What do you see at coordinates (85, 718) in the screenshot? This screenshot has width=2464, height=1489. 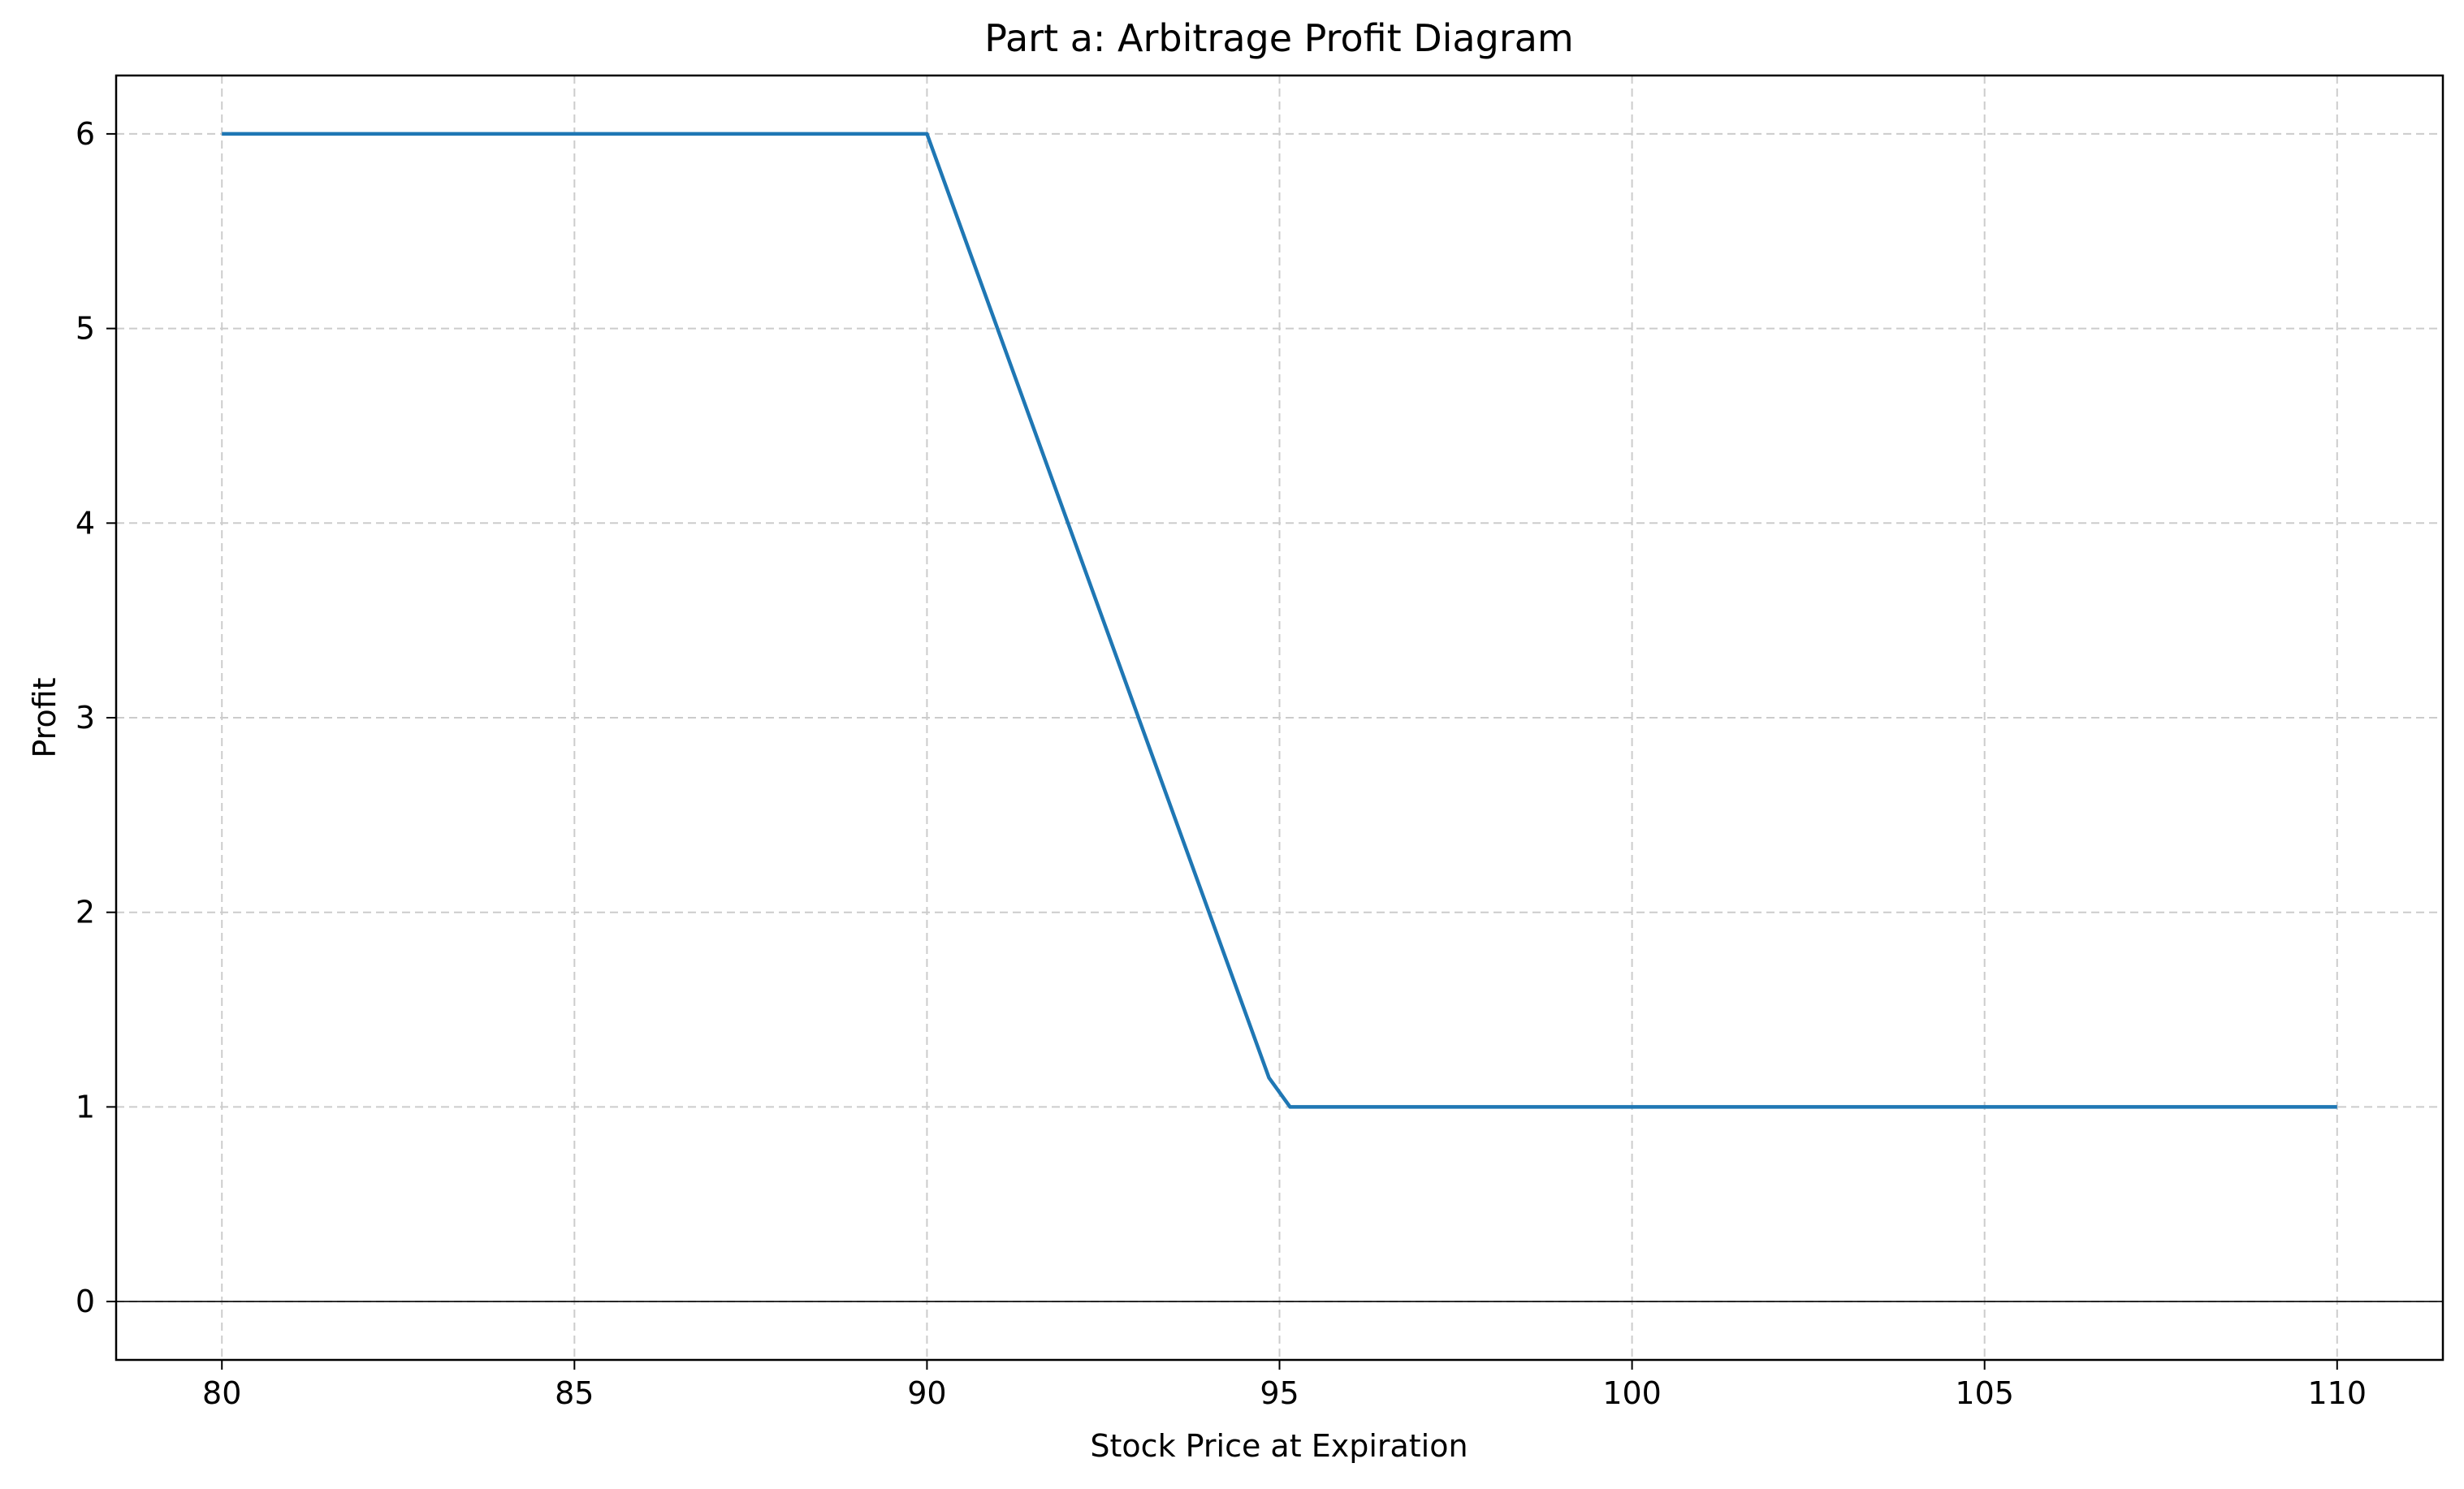 I see `y-tick-label: 3` at bounding box center [85, 718].